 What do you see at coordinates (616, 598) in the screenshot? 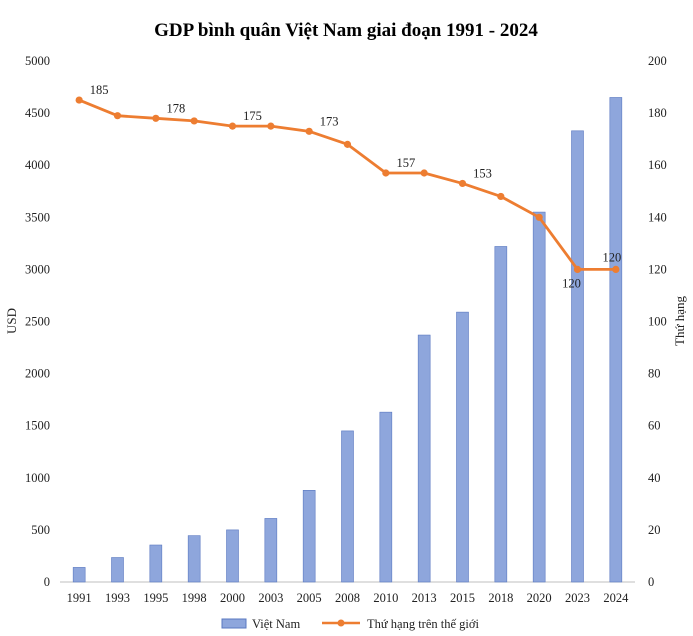
I see `x-tick-label: 2024` at bounding box center [616, 598].